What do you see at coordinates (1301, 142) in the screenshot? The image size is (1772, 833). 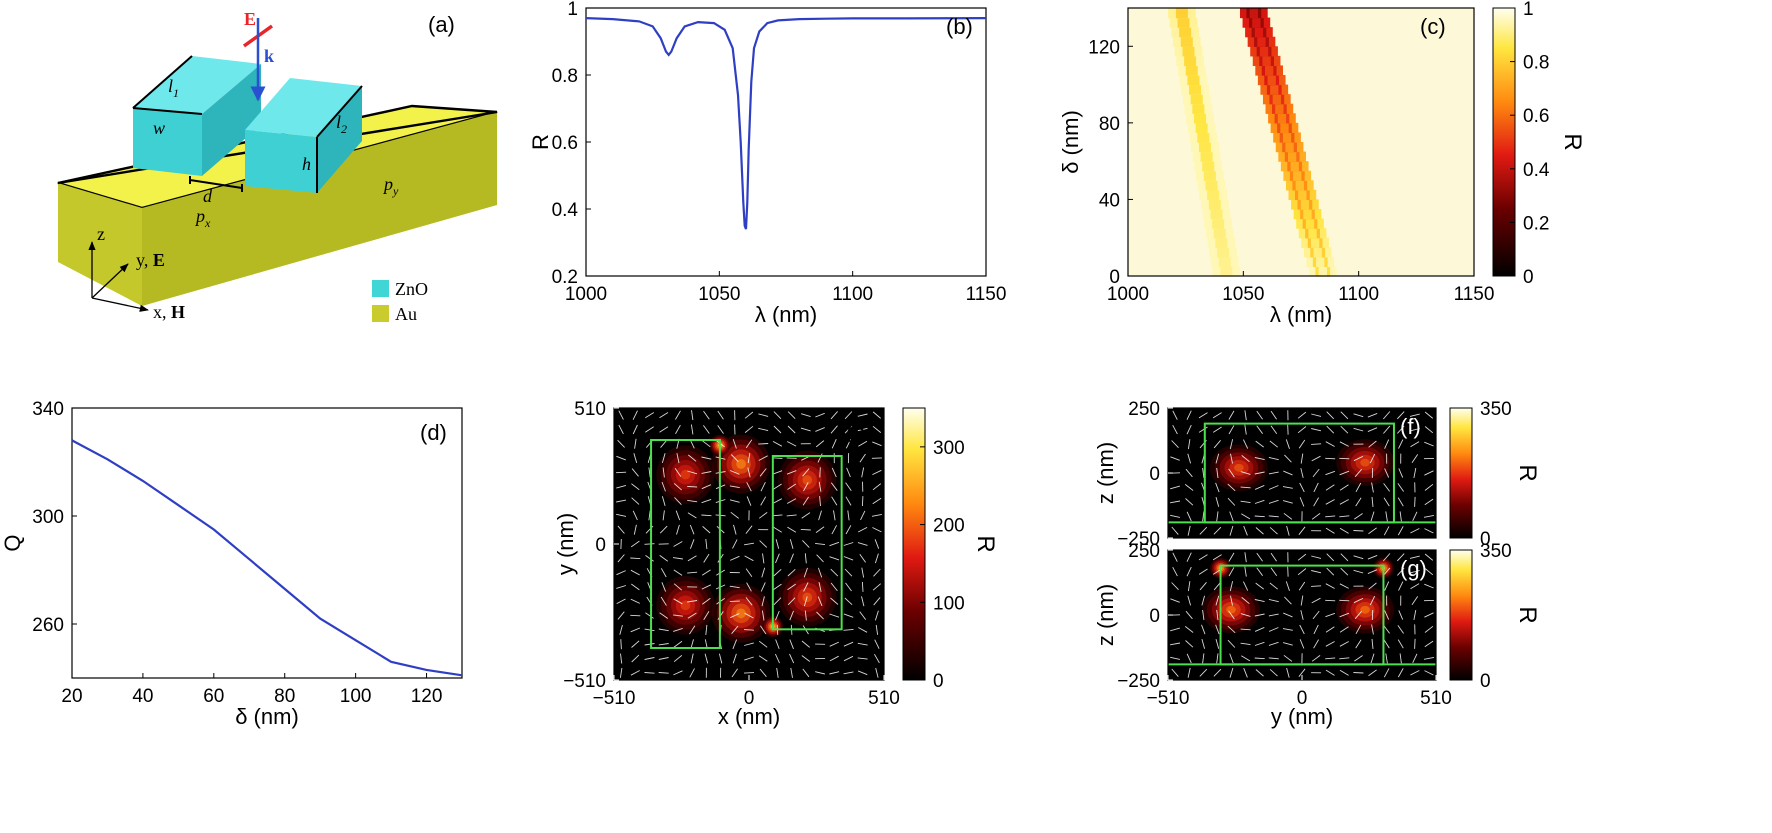 I see `plot-frame` at bounding box center [1301, 142].